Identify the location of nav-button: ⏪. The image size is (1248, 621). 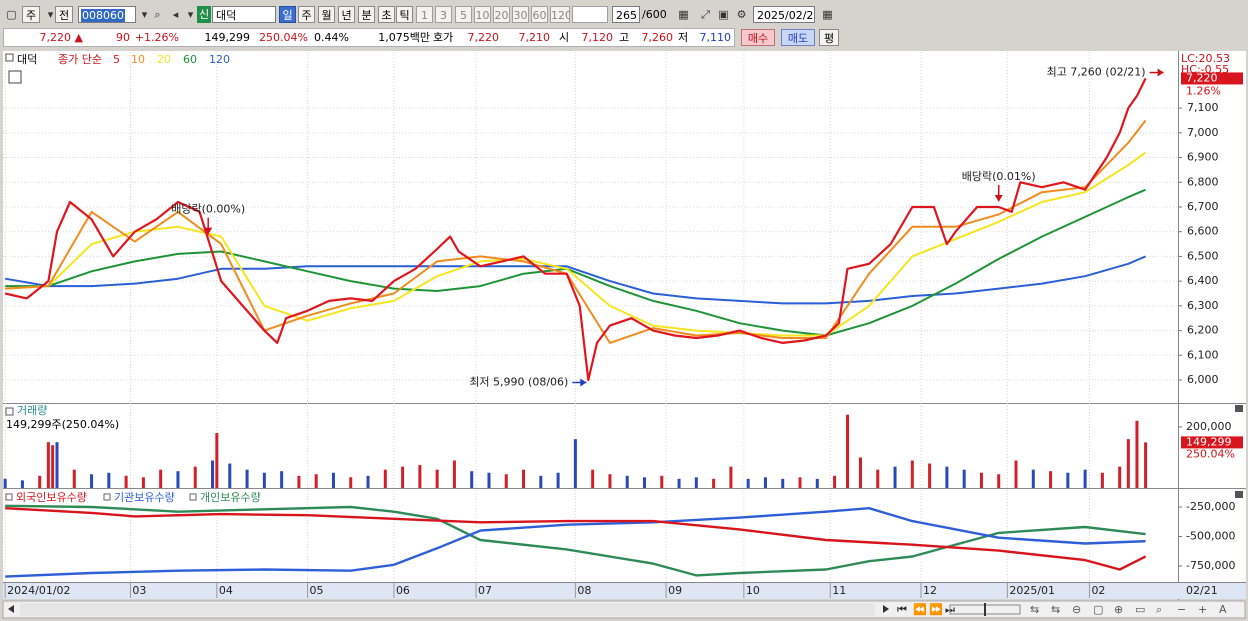
(920, 609).